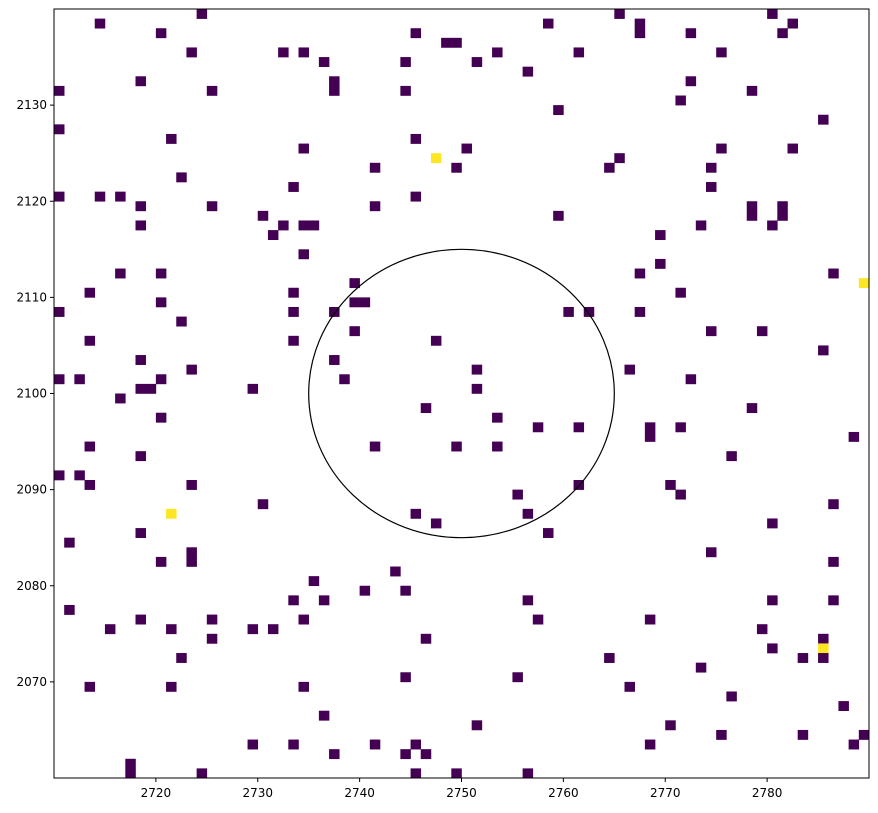 The image size is (878, 813). I want to click on region-circle, so click(461, 393).